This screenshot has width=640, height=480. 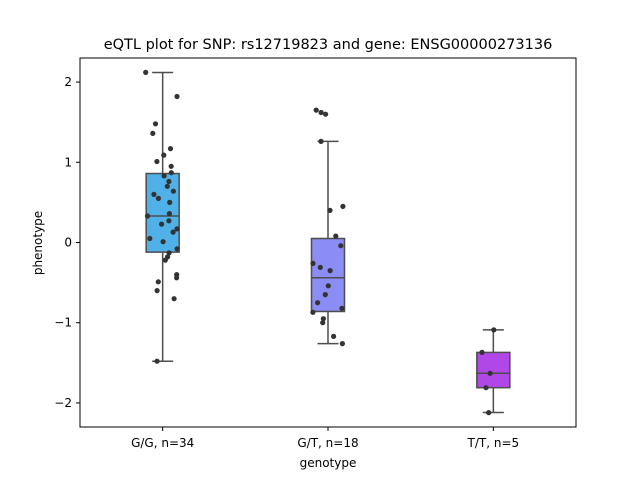 I want to click on y-tick-label: −2, so click(x=63, y=403).